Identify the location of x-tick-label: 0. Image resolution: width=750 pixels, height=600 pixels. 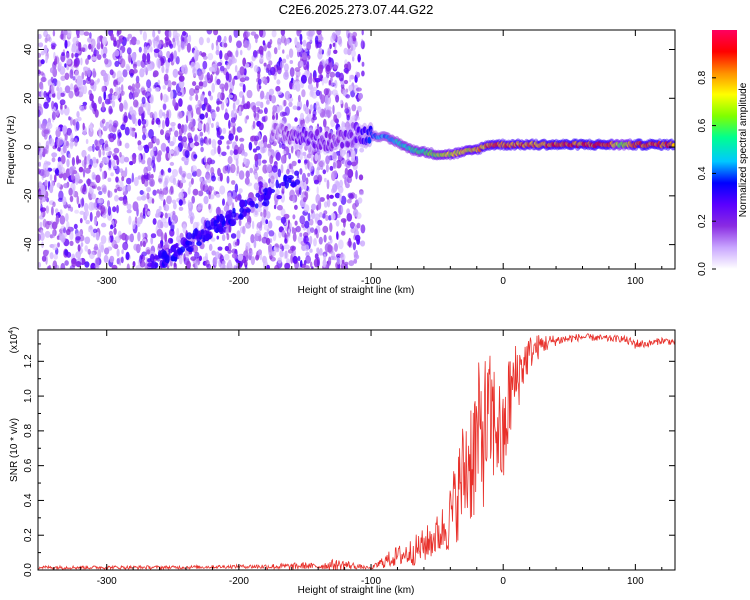
(503, 281).